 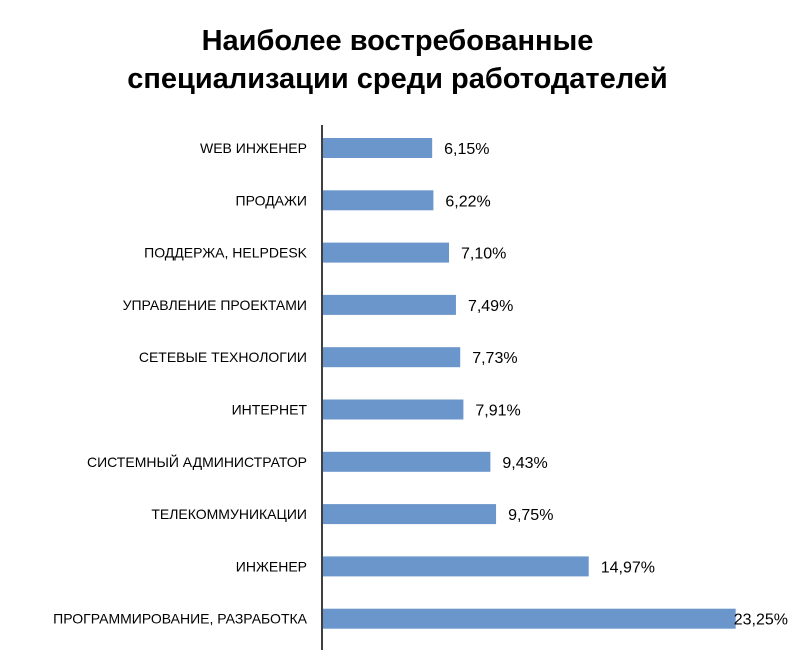 What do you see at coordinates (229, 514) in the screenshot?
I see `category-label: ТЕЛЕКОММУНИКАЦИИ` at bounding box center [229, 514].